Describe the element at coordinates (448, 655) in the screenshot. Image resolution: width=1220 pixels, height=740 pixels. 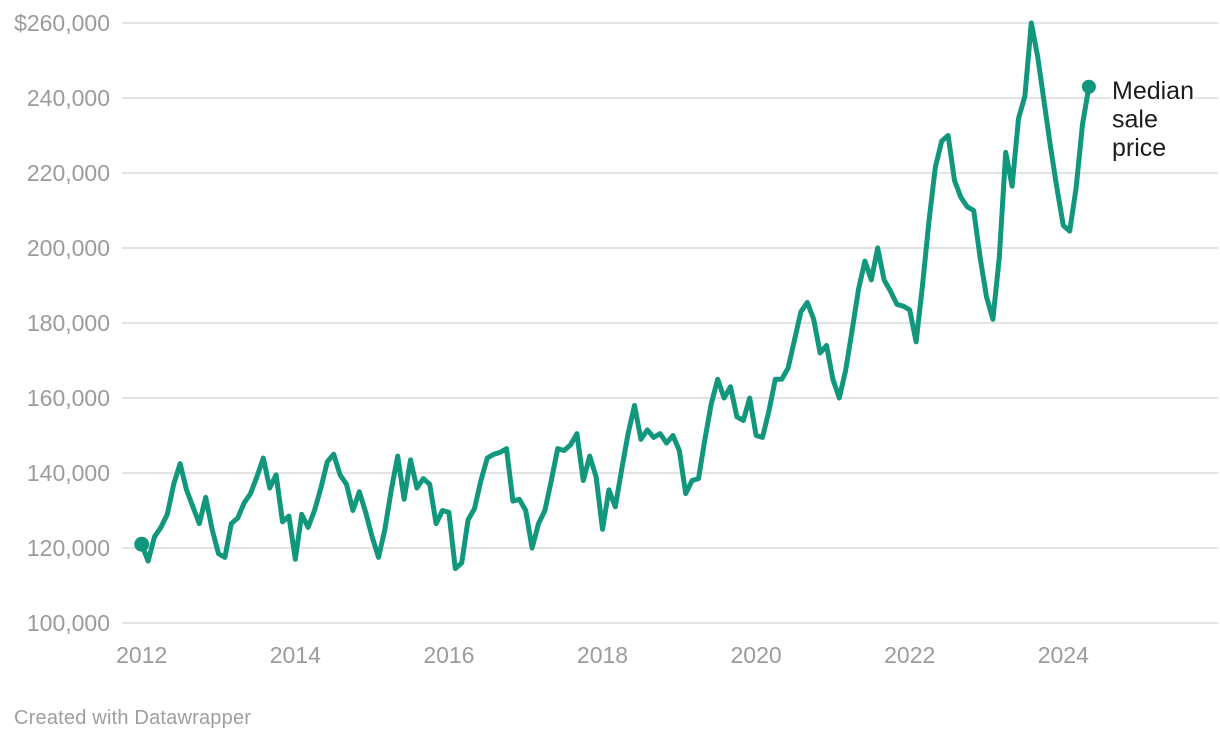
I see `x-tick-label: 2016` at that location.